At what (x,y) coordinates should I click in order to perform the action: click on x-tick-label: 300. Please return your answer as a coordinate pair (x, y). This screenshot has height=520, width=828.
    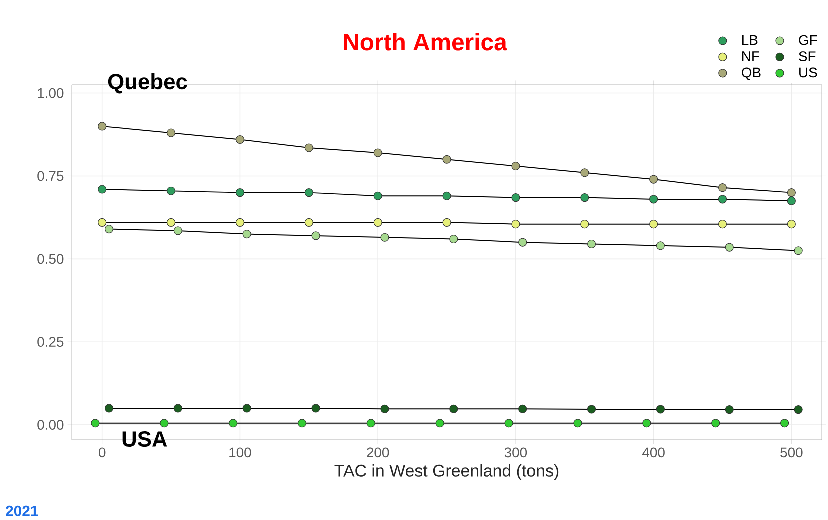
    Looking at the image, I should click on (516, 453).